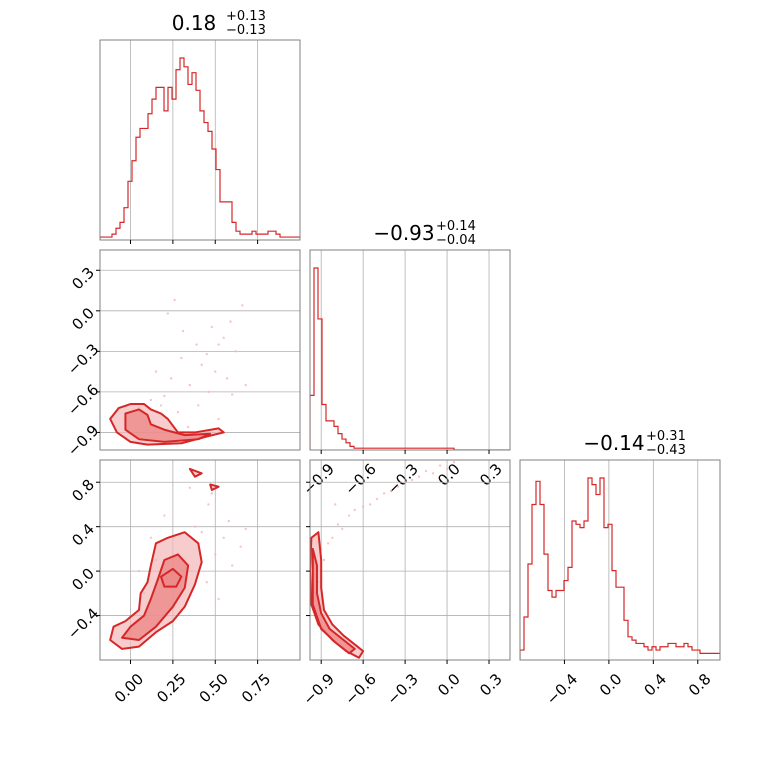  What do you see at coordinates (83, 579) in the screenshot?
I see `y-tick-label: 0.0` at bounding box center [83, 579].